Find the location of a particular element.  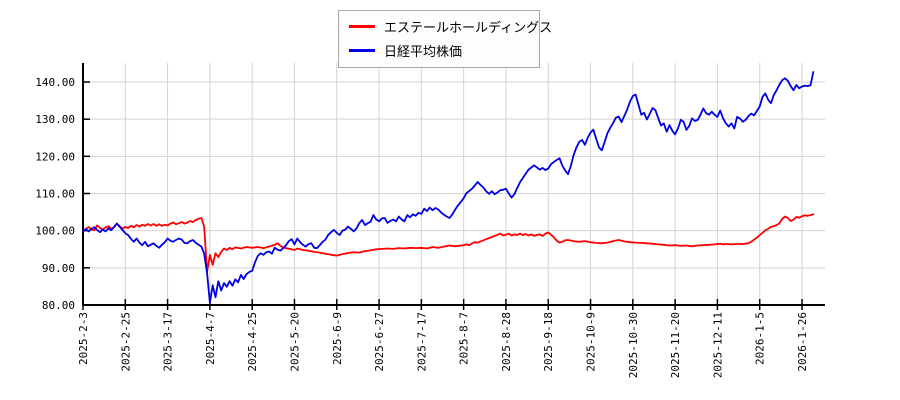

legend-label-nikkei: 日経平均株価 is located at coordinates (423, 52).